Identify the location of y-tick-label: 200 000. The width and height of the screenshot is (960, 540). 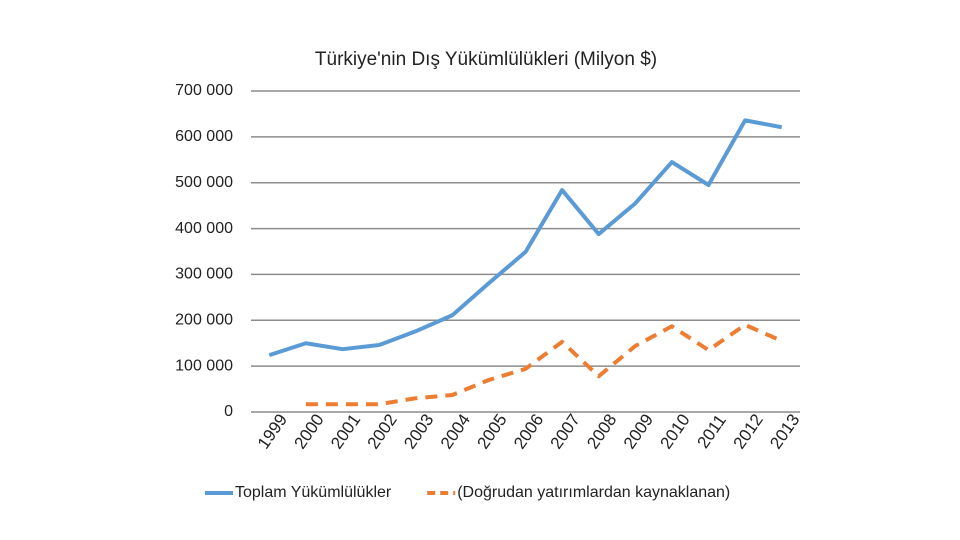
(204, 320).